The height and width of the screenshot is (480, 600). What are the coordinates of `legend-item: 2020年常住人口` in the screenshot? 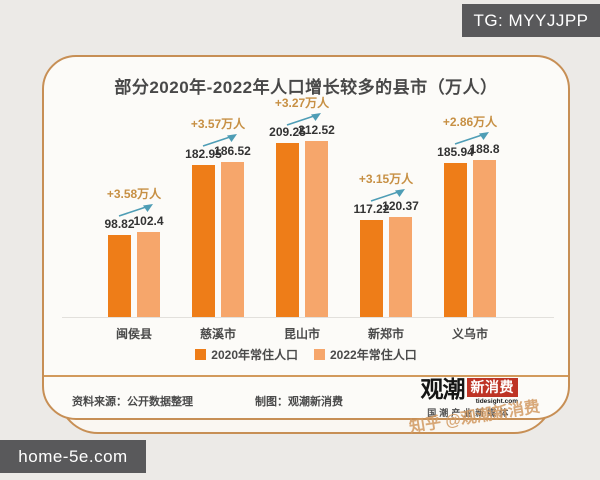 It's located at (246, 354).